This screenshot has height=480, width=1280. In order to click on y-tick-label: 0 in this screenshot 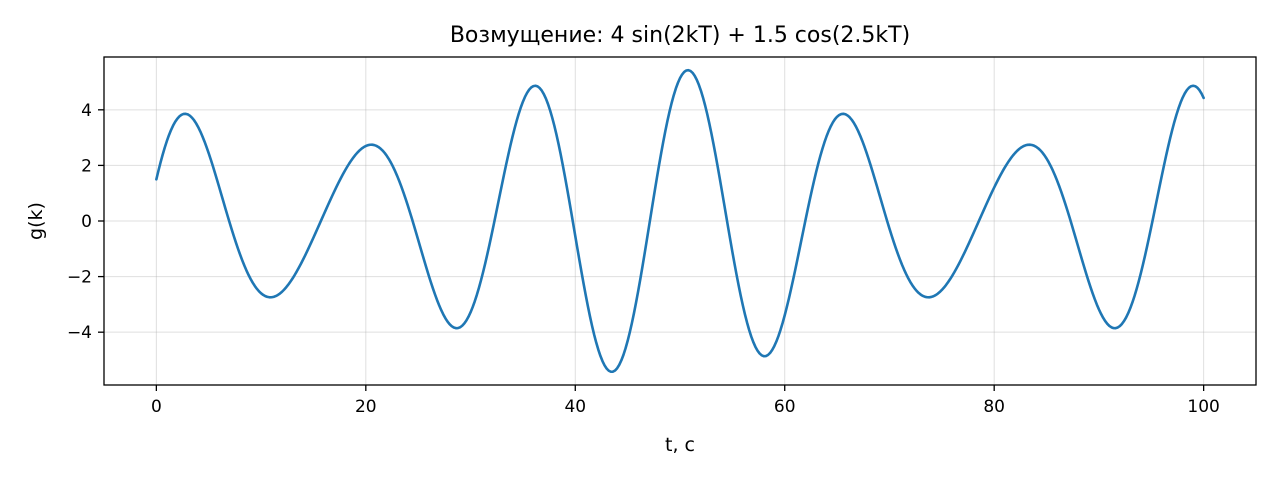, I will do `click(86, 222)`.